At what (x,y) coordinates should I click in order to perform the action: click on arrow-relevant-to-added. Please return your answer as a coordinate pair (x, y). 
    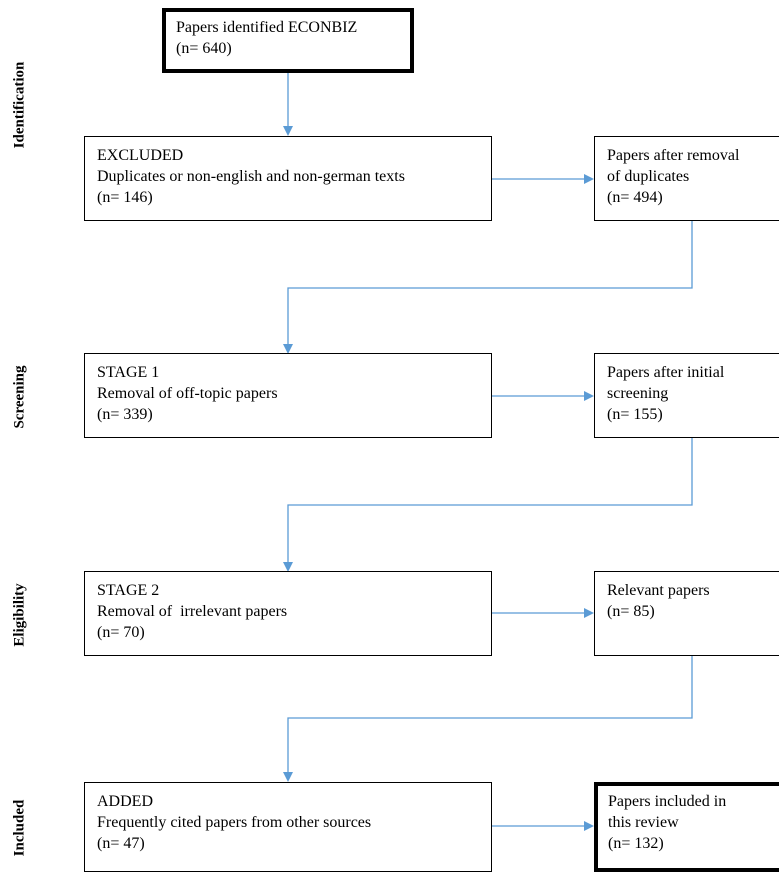
    Looking at the image, I should click on (488, 719).